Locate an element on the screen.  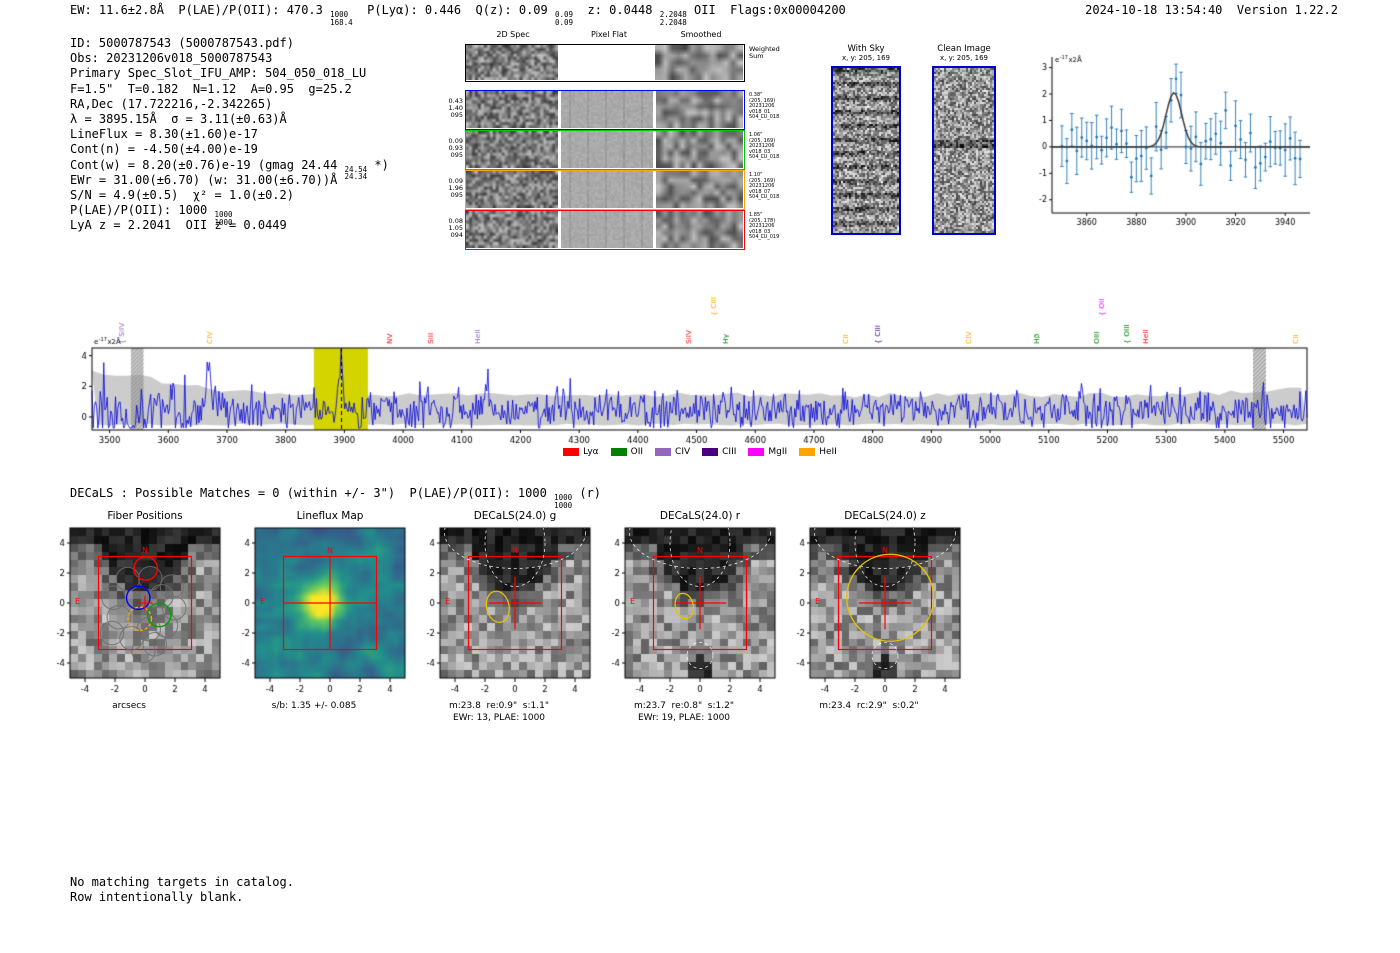
cutout-caption: s/b: 1.35 +/- 0.085 is located at coordinates (314, 706).